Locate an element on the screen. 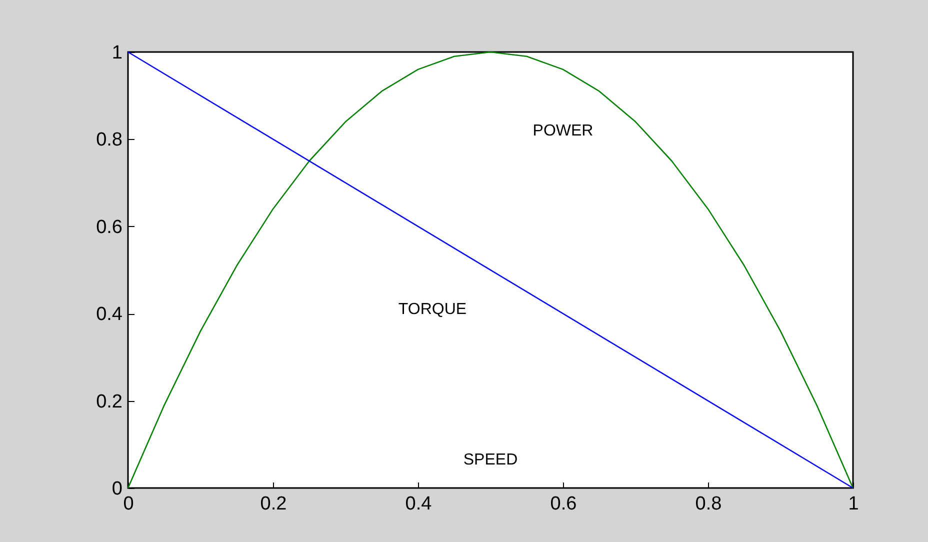 This screenshot has height=542, width=928. y-tick-label: 0 is located at coordinates (117, 489).